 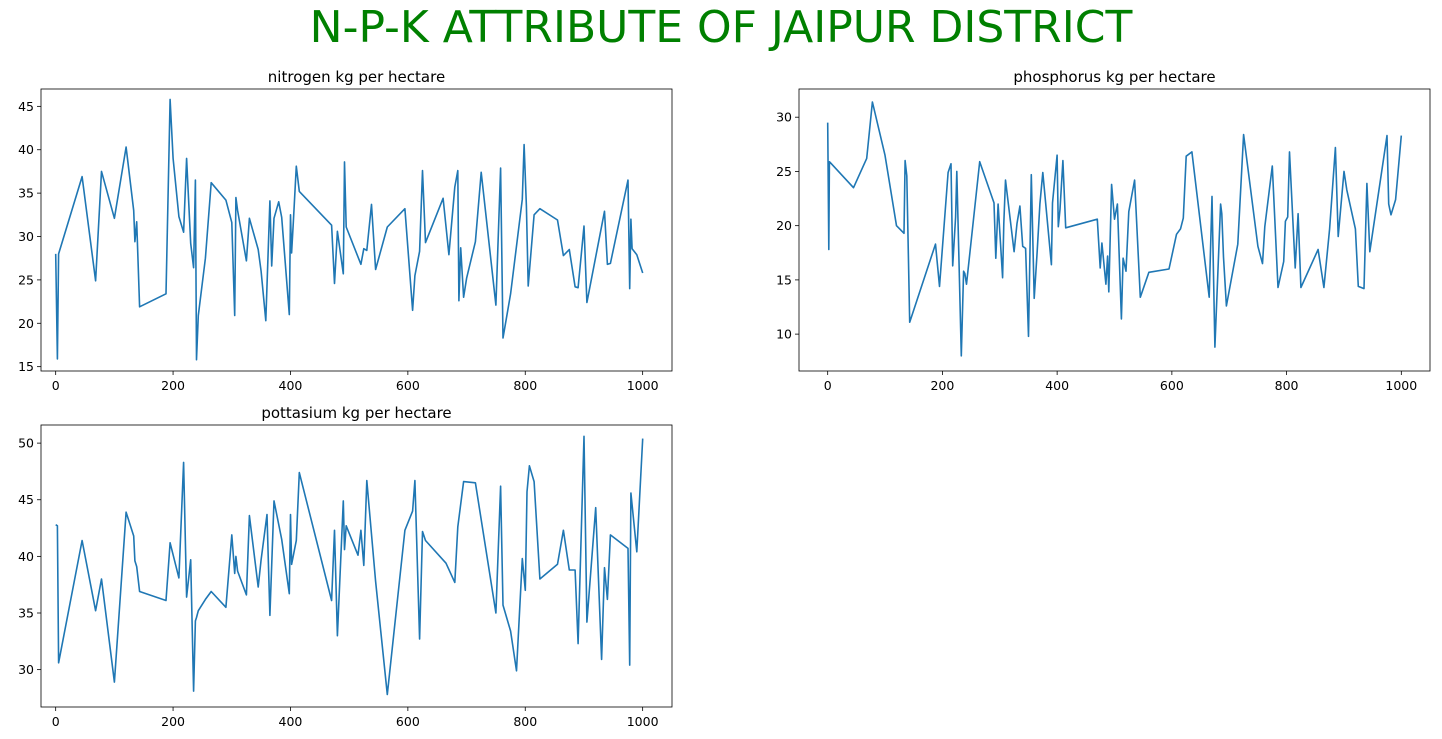 What do you see at coordinates (26, 149) in the screenshot?
I see `nitrogen-ytick-label: 40` at bounding box center [26, 149].